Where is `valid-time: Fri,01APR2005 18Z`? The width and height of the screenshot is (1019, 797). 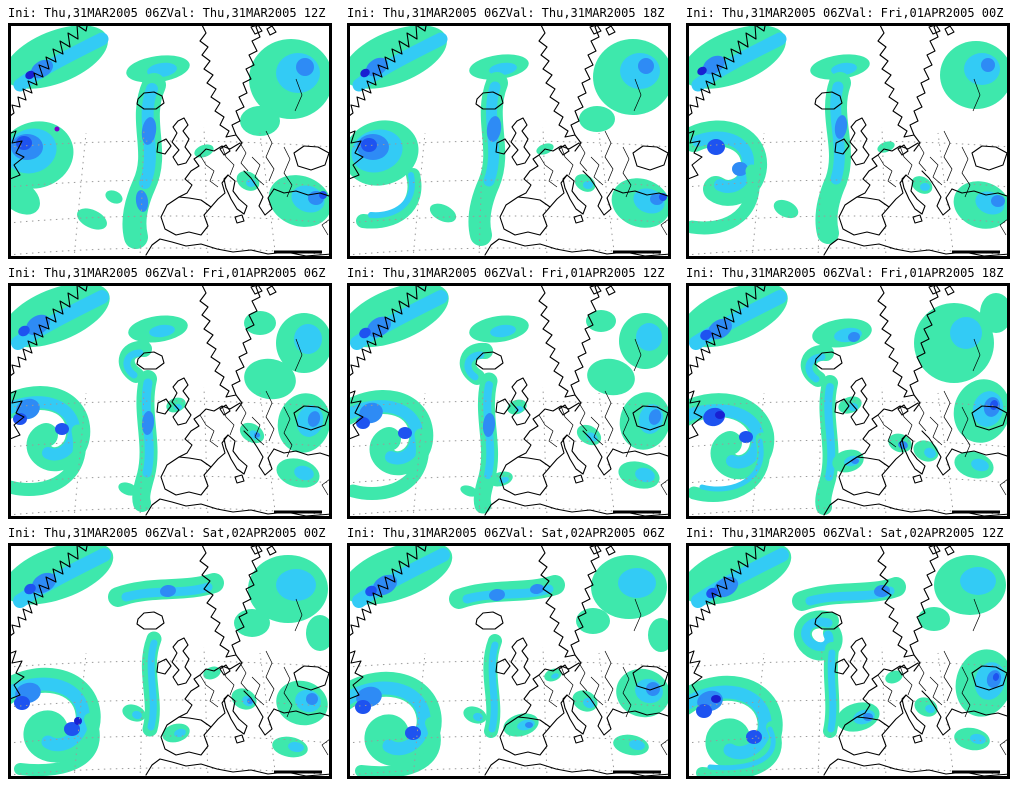 valid-time: Fri,01APR2005 18Z is located at coordinates (942, 273).